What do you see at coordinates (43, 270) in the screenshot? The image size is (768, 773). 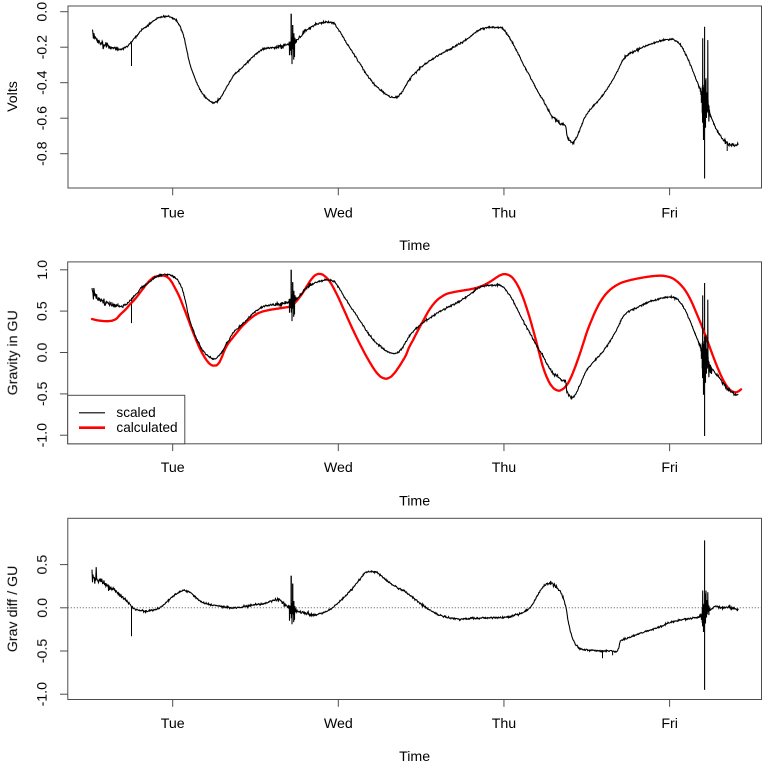 I see `svg-text: 1.0` at bounding box center [43, 270].